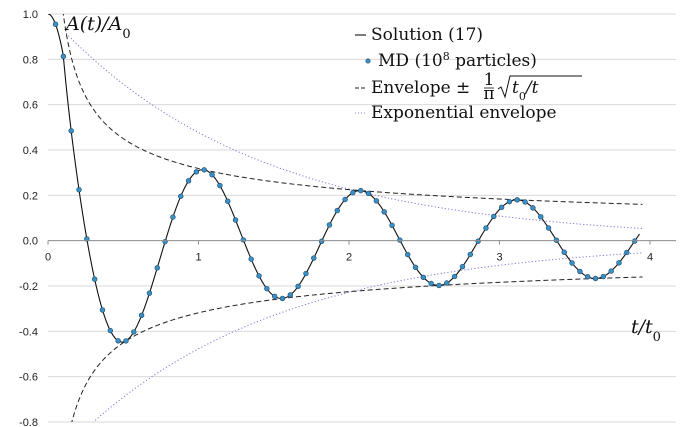 This screenshot has height=427, width=681. I want to click on y-tick-label: -0.2, so click(28, 287).